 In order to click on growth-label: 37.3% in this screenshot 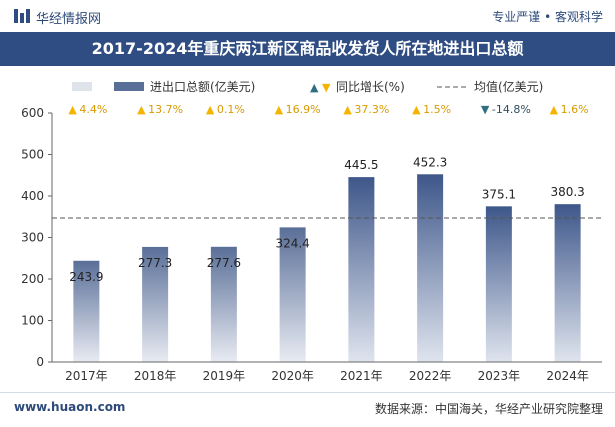, I will do `click(371, 109)`.